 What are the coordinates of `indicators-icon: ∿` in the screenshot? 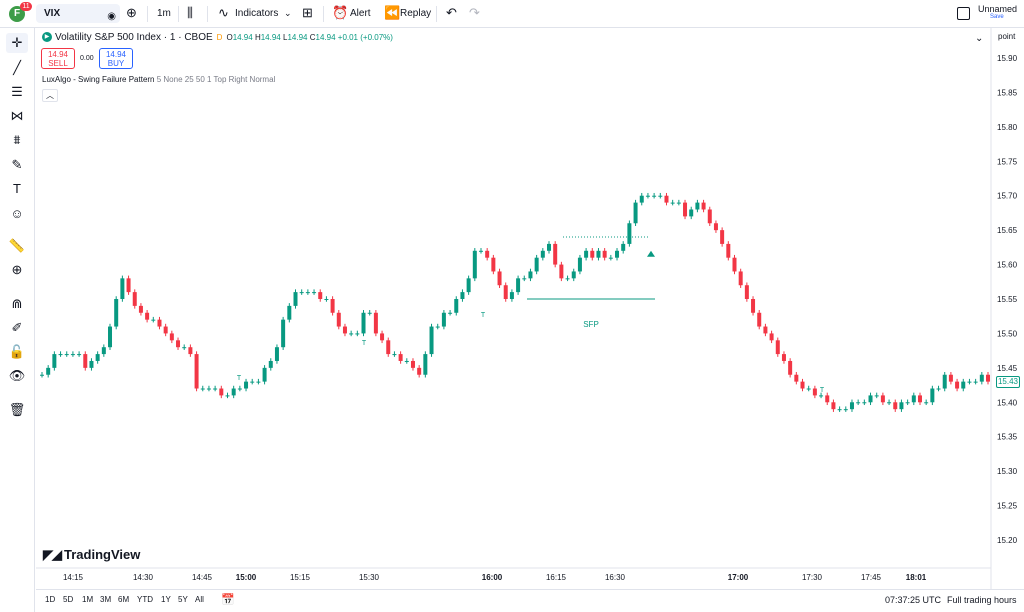 It's located at (223, 12).